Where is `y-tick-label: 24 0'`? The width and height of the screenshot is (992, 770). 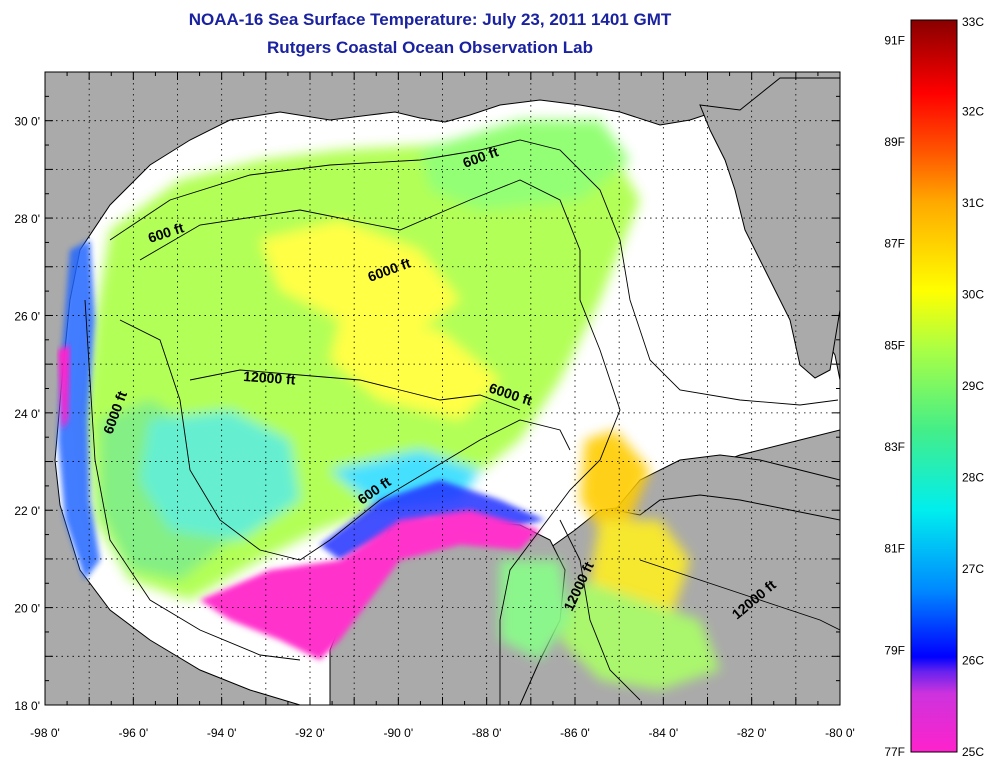
y-tick-label: 24 0' is located at coordinates (27, 414).